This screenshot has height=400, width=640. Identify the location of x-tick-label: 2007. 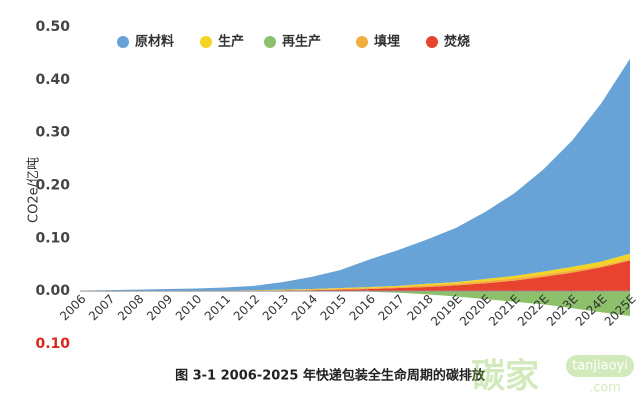
(101, 307).